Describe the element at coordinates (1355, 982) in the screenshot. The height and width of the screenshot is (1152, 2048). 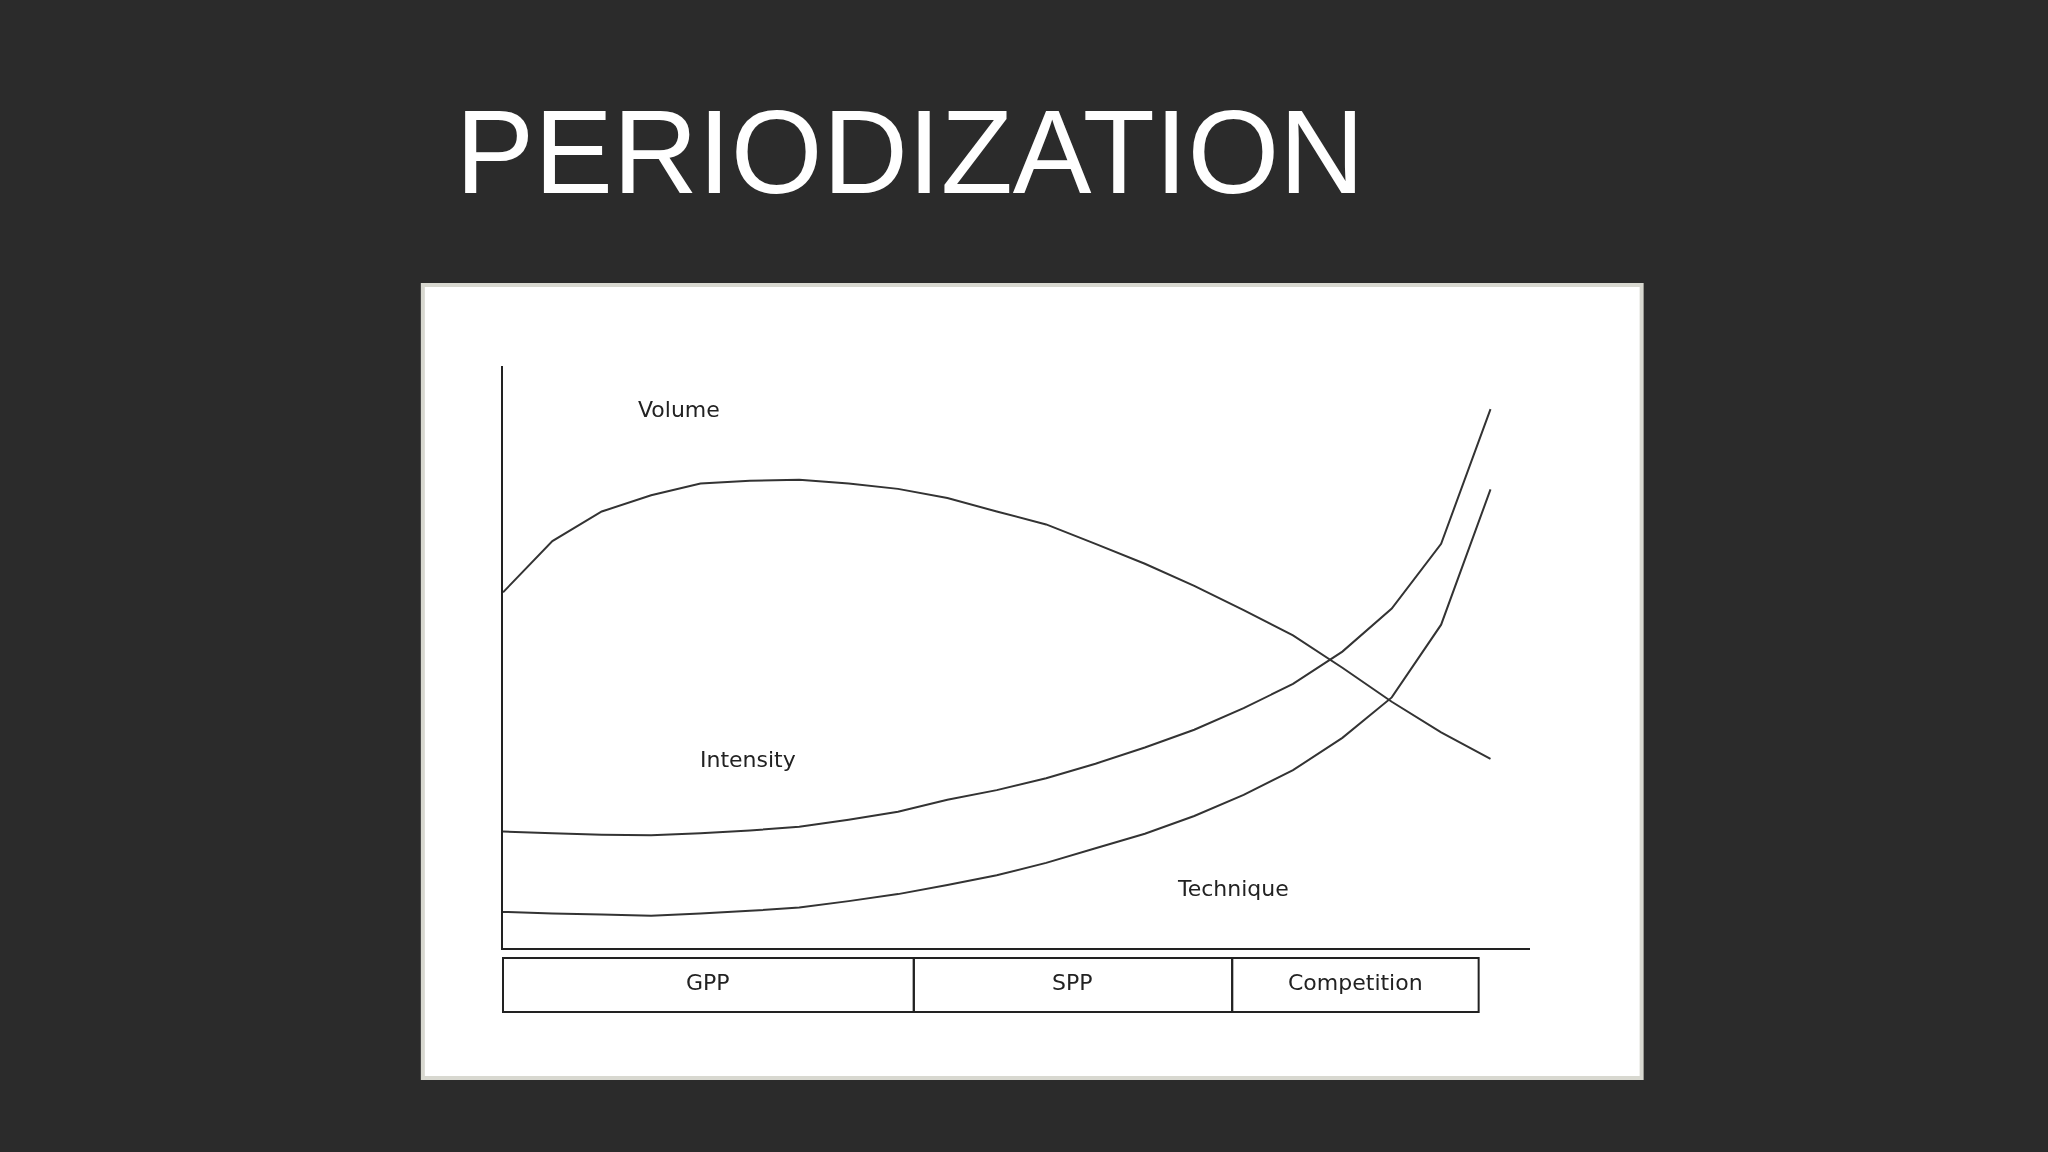
I see `text: Competition` at that location.